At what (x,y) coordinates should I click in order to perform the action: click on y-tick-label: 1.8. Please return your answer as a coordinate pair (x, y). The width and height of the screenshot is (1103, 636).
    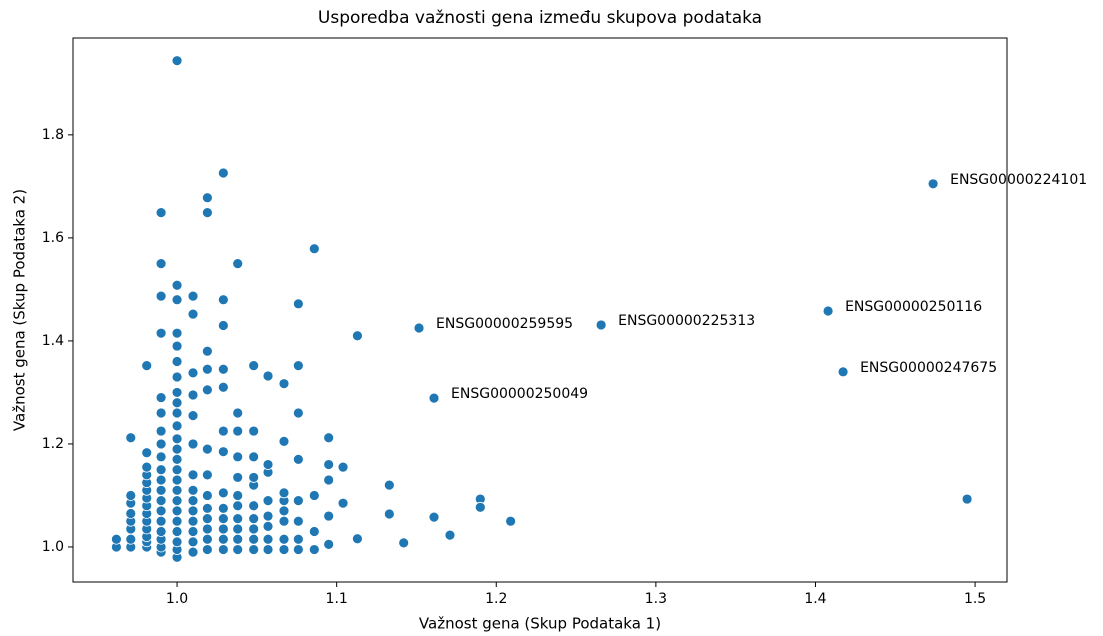
    Looking at the image, I should click on (53, 135).